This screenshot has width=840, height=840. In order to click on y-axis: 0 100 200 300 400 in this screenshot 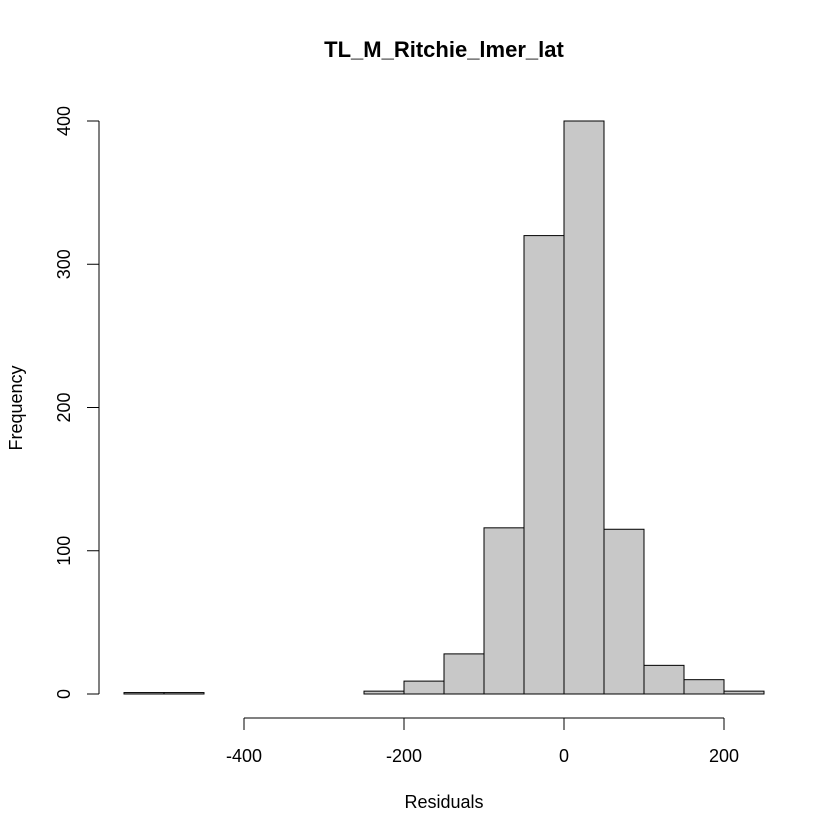, I will do `click(77, 402)`.